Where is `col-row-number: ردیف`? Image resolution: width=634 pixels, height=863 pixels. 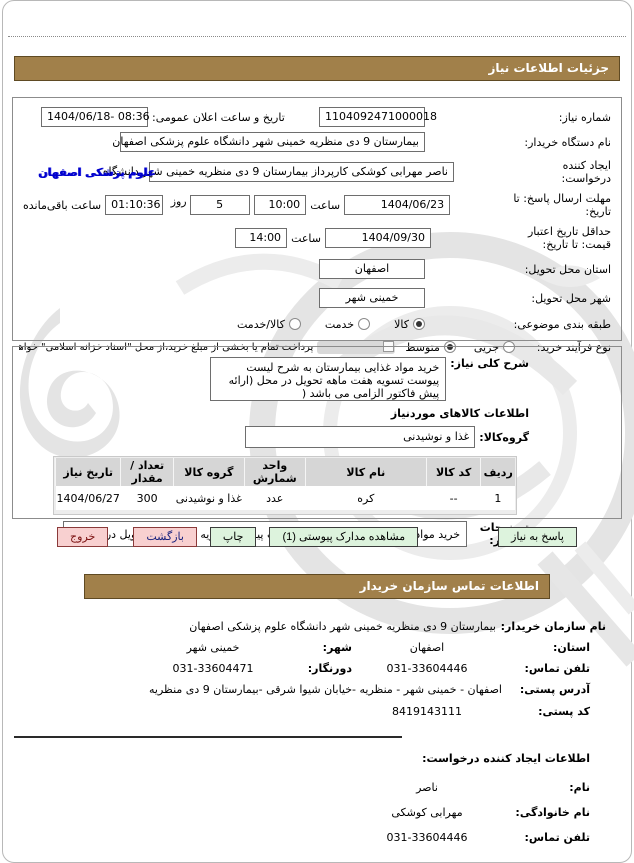 col-row-number: ردیف is located at coordinates (497, 472).